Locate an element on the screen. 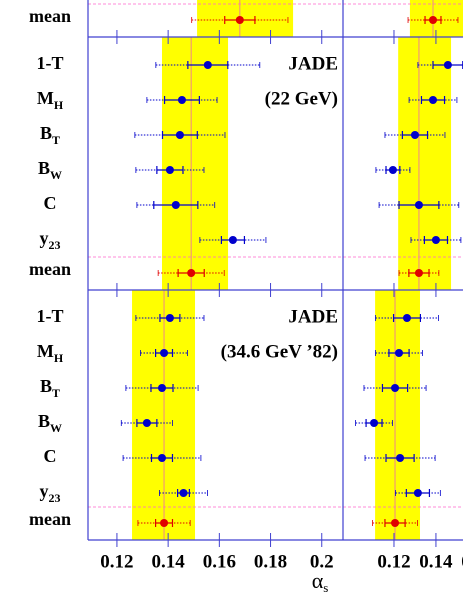  annotation: (22 GeV) is located at coordinates (301, 98).